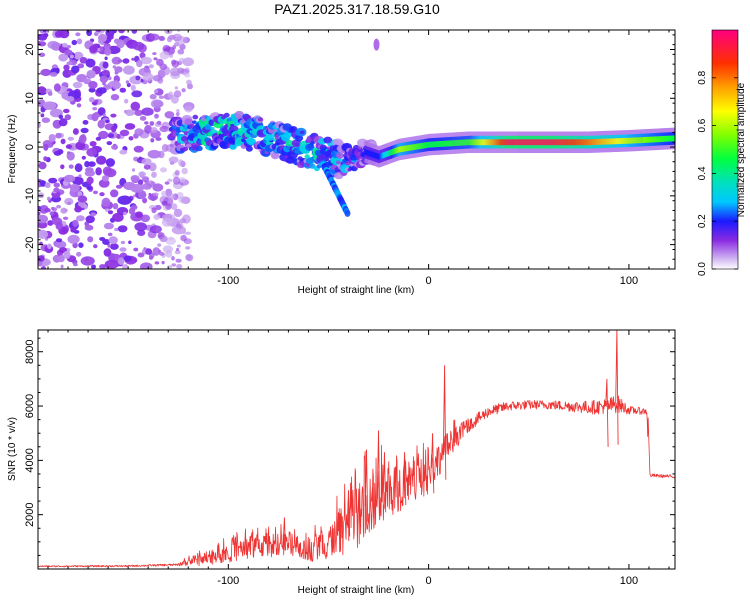 This screenshot has height=600, width=750. Describe the element at coordinates (30, 245) in the screenshot. I see `spectrogram-y-tick-label: -20` at that location.